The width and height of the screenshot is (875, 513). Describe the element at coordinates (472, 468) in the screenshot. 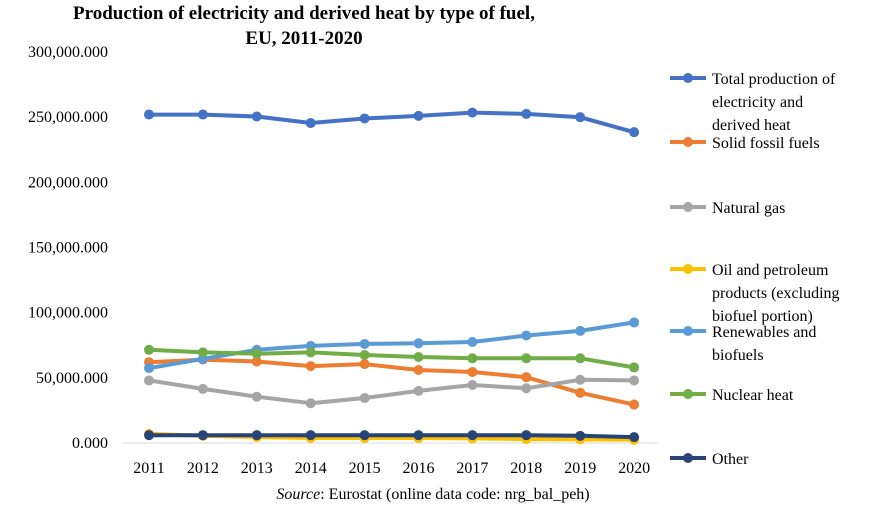

I see `x-tick-label: 2017` at that location.